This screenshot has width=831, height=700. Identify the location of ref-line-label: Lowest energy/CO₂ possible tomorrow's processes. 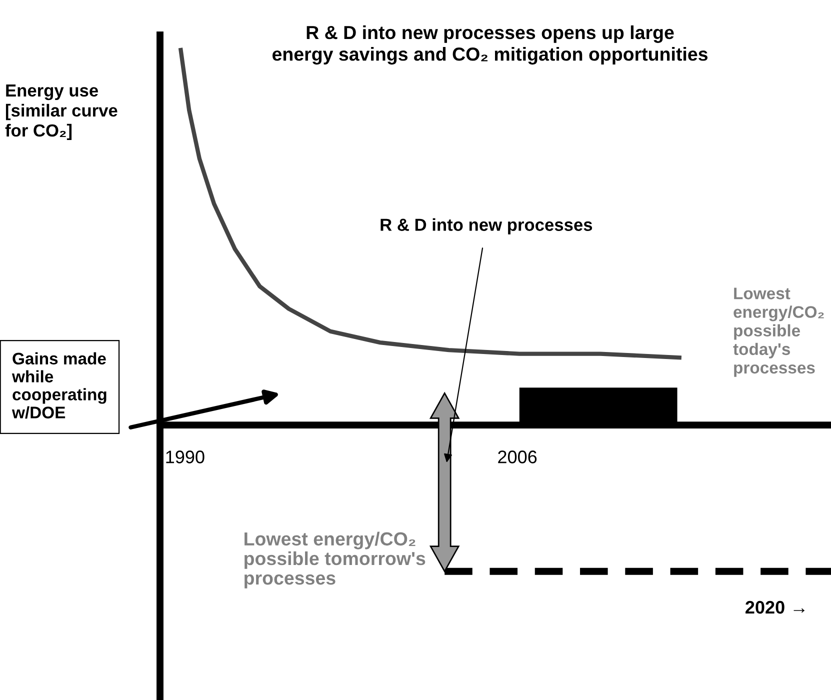
(335, 560).